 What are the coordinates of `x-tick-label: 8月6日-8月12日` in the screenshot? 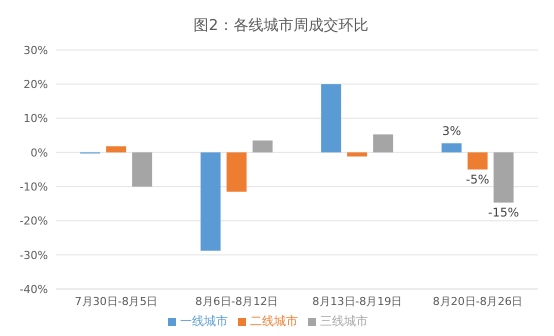 It's located at (236, 301).